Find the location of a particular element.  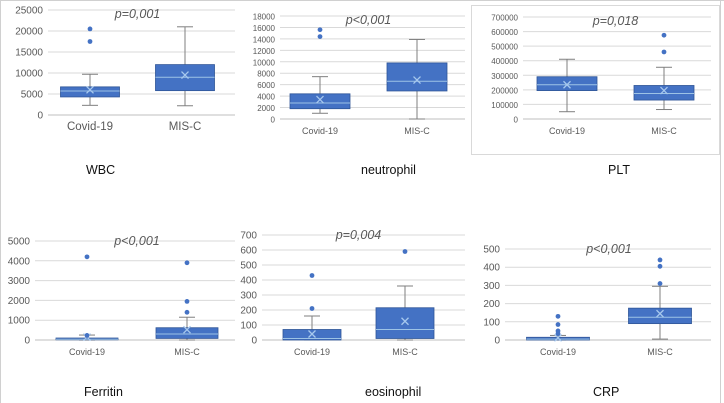

y-tick-label: 15000 is located at coordinates (29, 53).